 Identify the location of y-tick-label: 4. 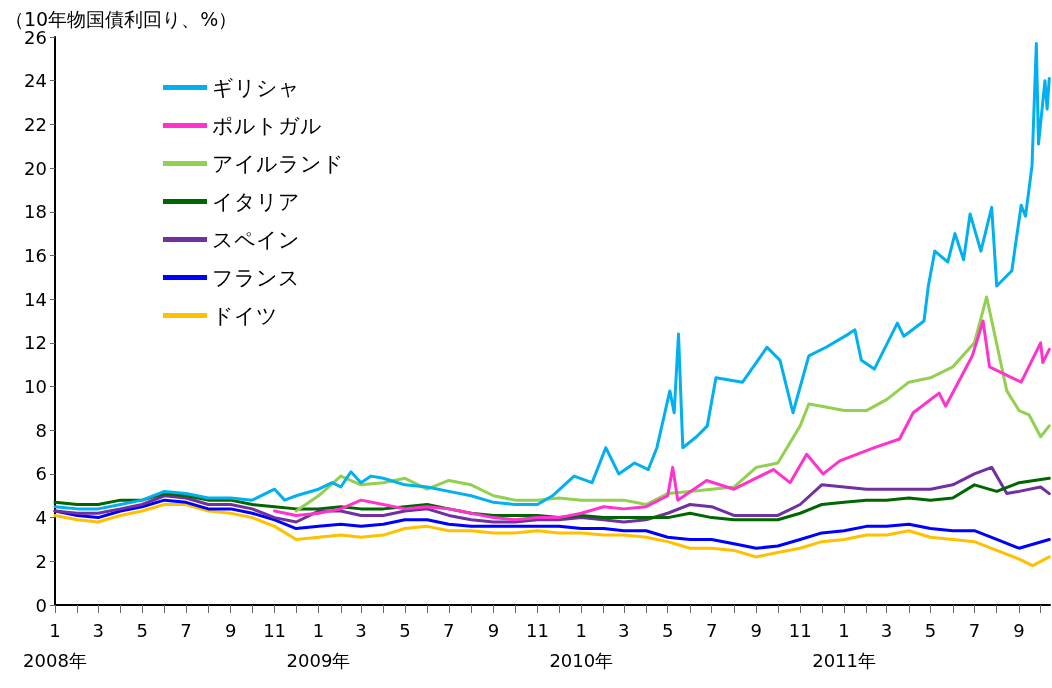
(41, 518).